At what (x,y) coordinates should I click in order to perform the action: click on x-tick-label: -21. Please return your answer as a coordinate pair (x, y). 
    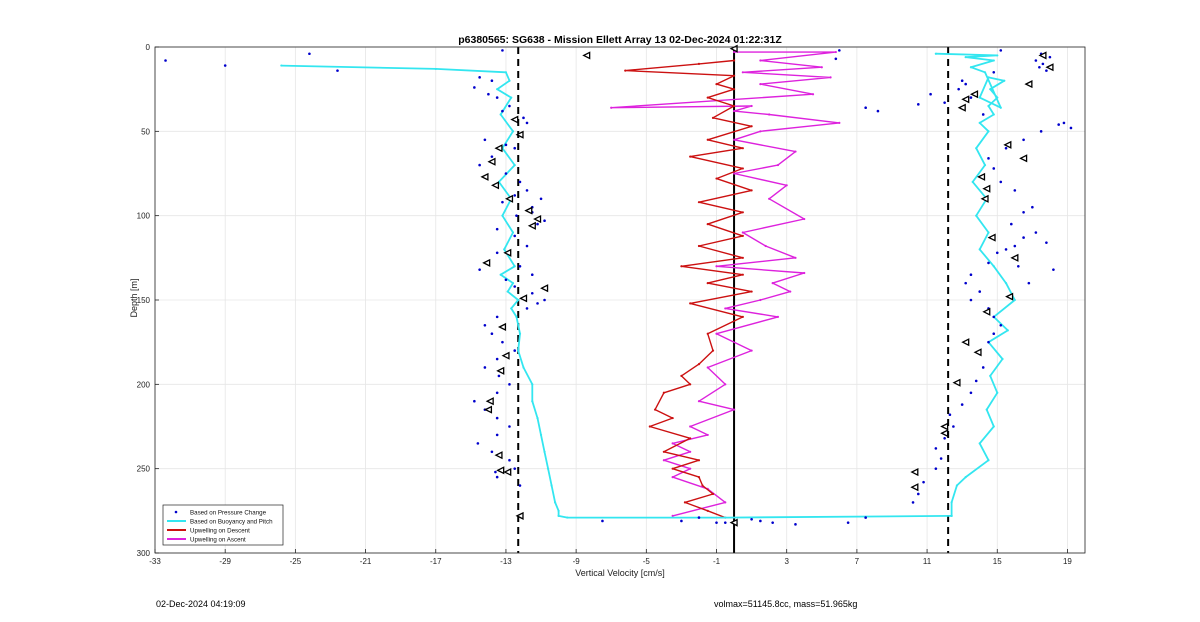
    Looking at the image, I should click on (366, 561).